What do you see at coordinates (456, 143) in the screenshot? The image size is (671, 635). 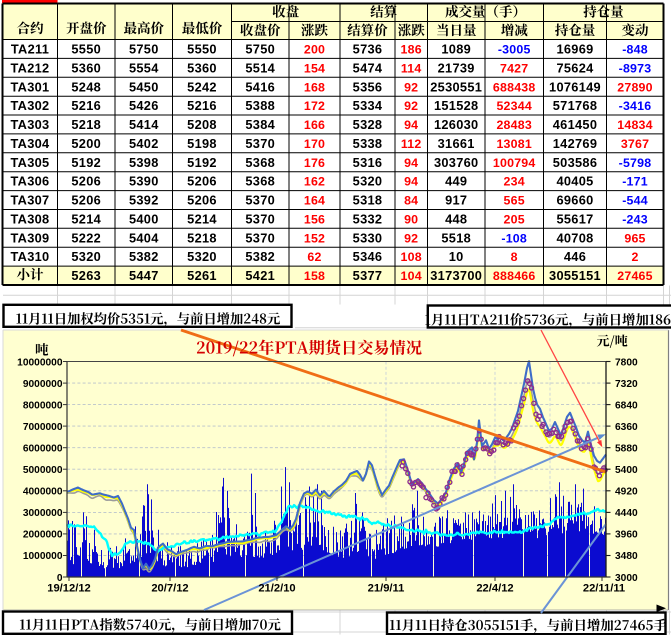 I see `svg-text: 31661` at bounding box center [456, 143].